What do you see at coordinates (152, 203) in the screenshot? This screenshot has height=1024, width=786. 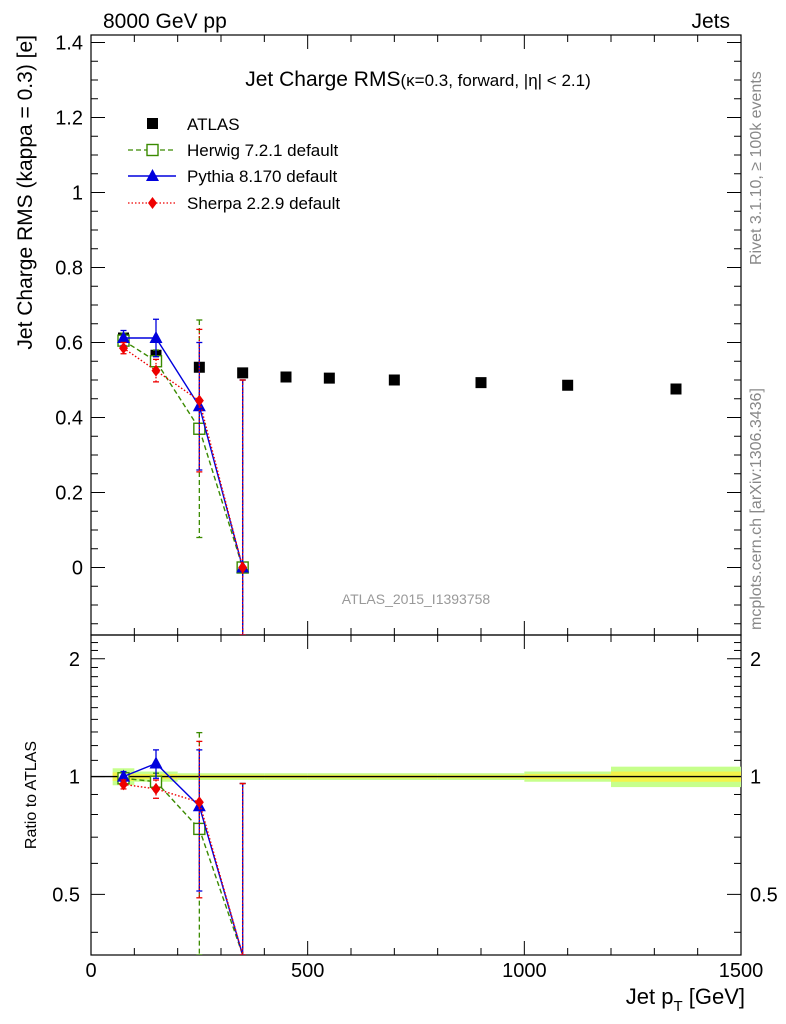 I see `legend-sherpa-marker` at bounding box center [152, 203].